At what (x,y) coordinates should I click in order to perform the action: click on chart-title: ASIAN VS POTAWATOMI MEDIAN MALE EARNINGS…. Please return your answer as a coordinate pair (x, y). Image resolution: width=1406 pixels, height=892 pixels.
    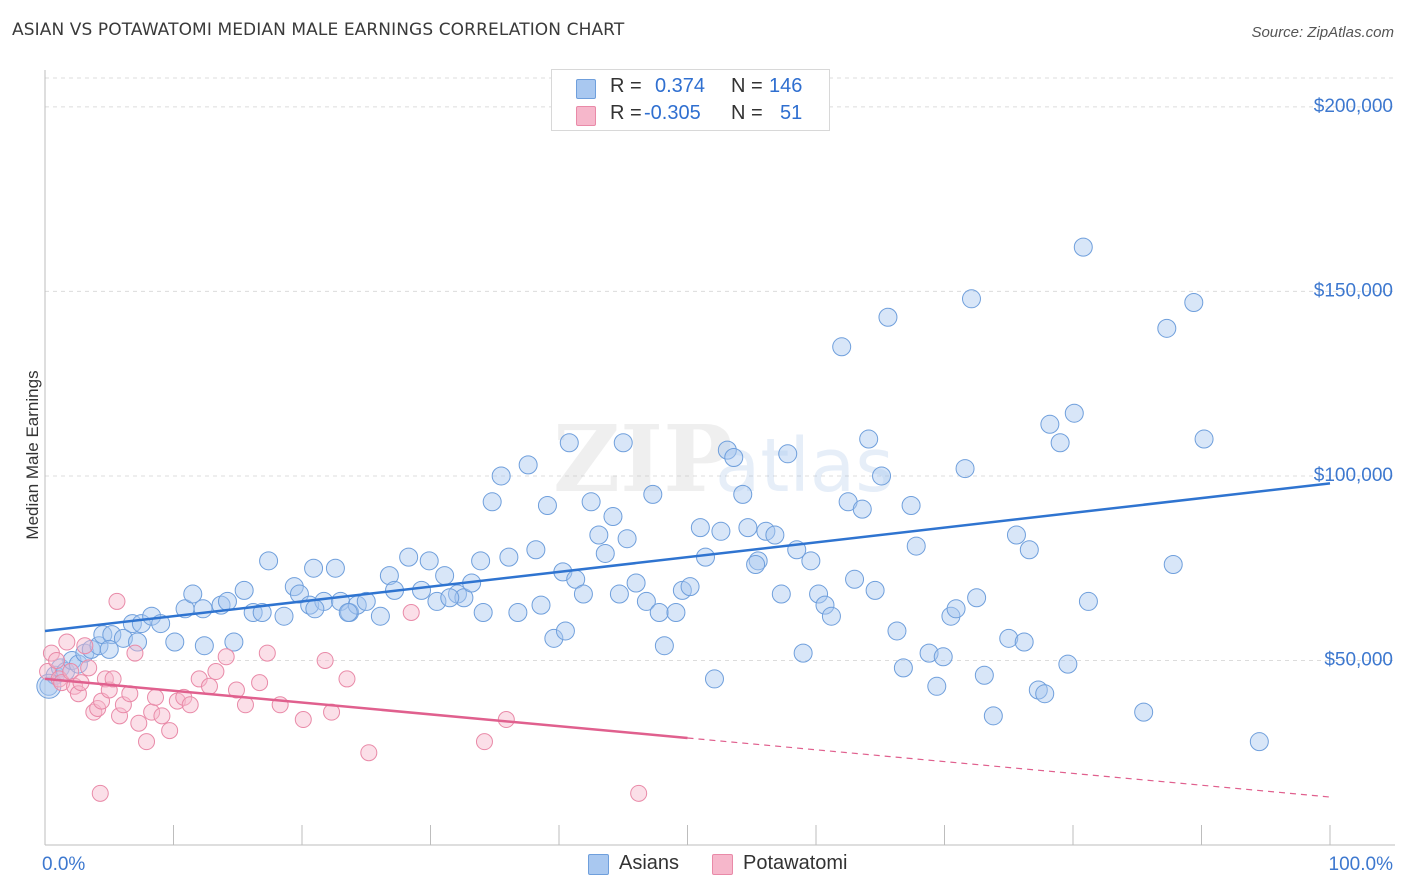
    Looking at the image, I should click on (318, 30).